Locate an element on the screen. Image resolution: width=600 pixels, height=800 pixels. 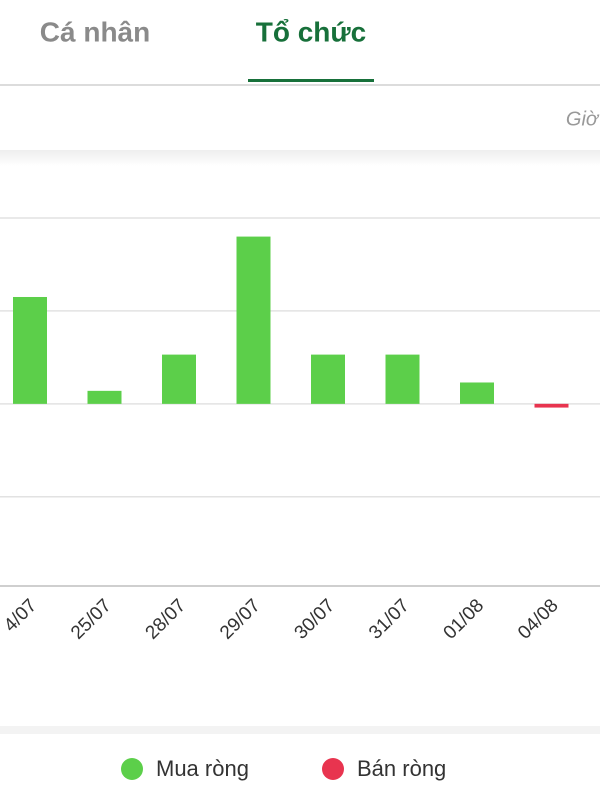
filter-label: Giờ is located at coordinates (583, 119).